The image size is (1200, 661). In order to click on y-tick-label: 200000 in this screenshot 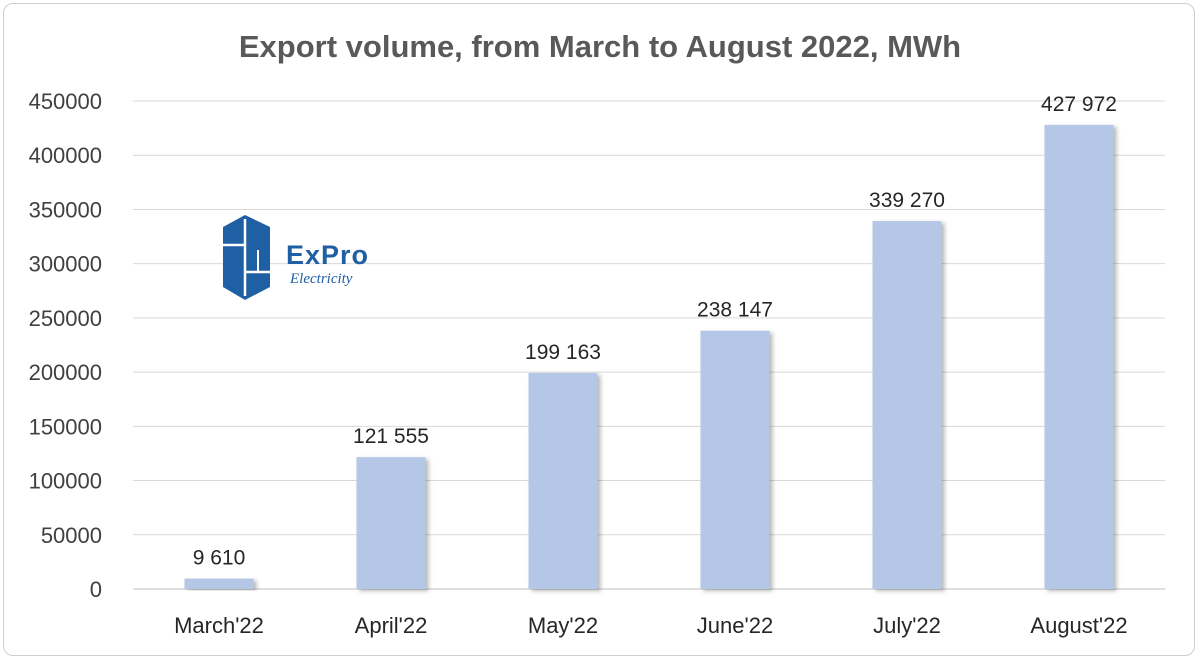, I will do `click(65, 372)`.